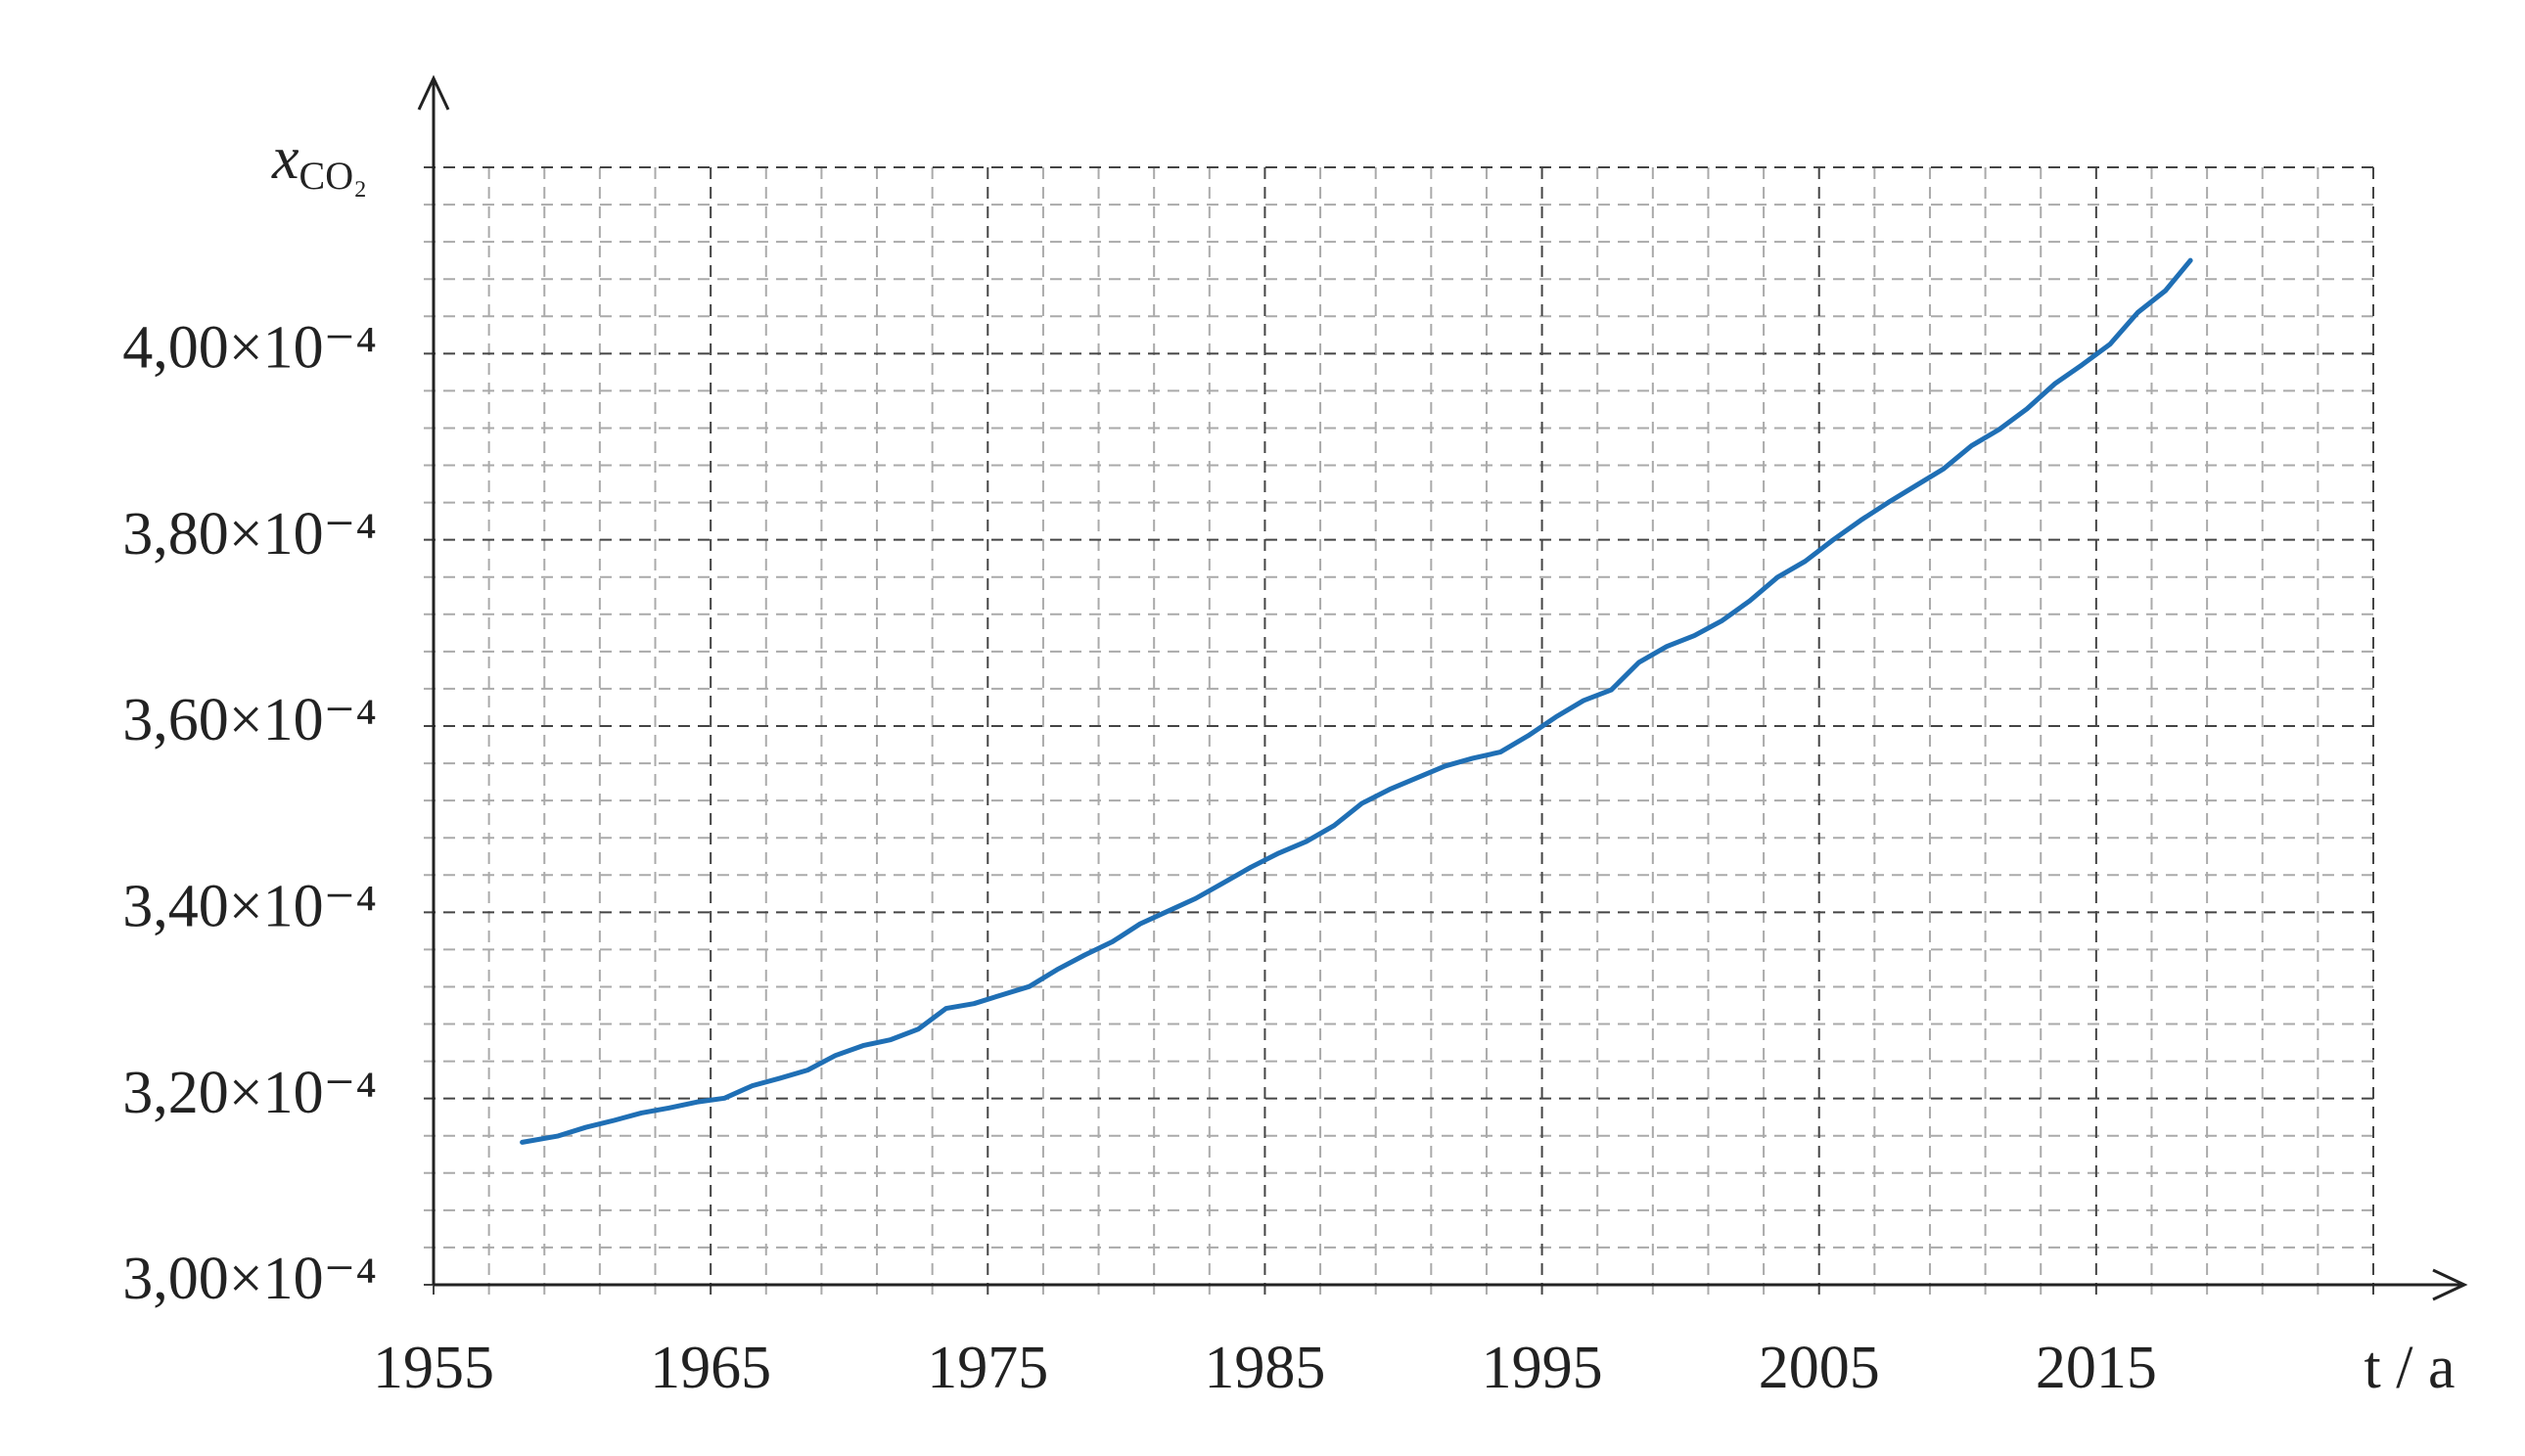 This screenshot has width=2525, height=1456. I want to click on y-tick-label: 3,40×10⁻⁴, so click(249, 907).